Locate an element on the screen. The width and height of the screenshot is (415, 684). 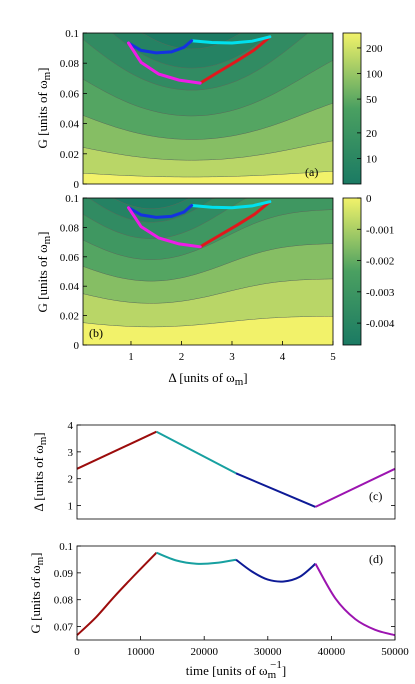
panel-b-colorbar-tick-label: -0.001 is located at coordinates (380, 230).